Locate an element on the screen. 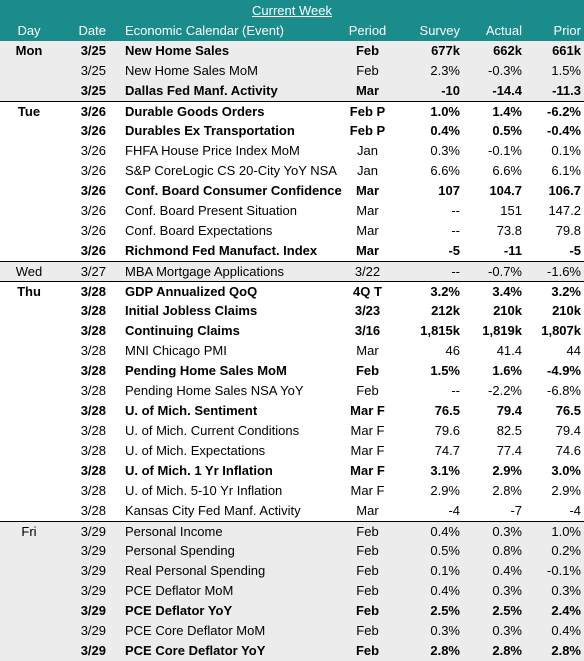 The width and height of the screenshot is (584, 661). event-cell: Personal Income is located at coordinates (174, 531).